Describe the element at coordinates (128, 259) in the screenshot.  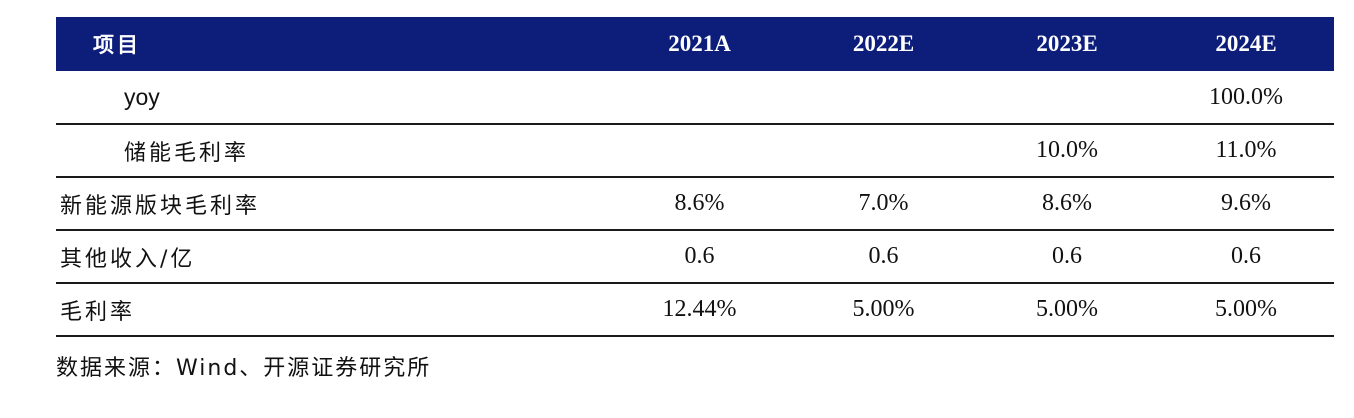
I see `row-label: 其他收入/亿` at that location.